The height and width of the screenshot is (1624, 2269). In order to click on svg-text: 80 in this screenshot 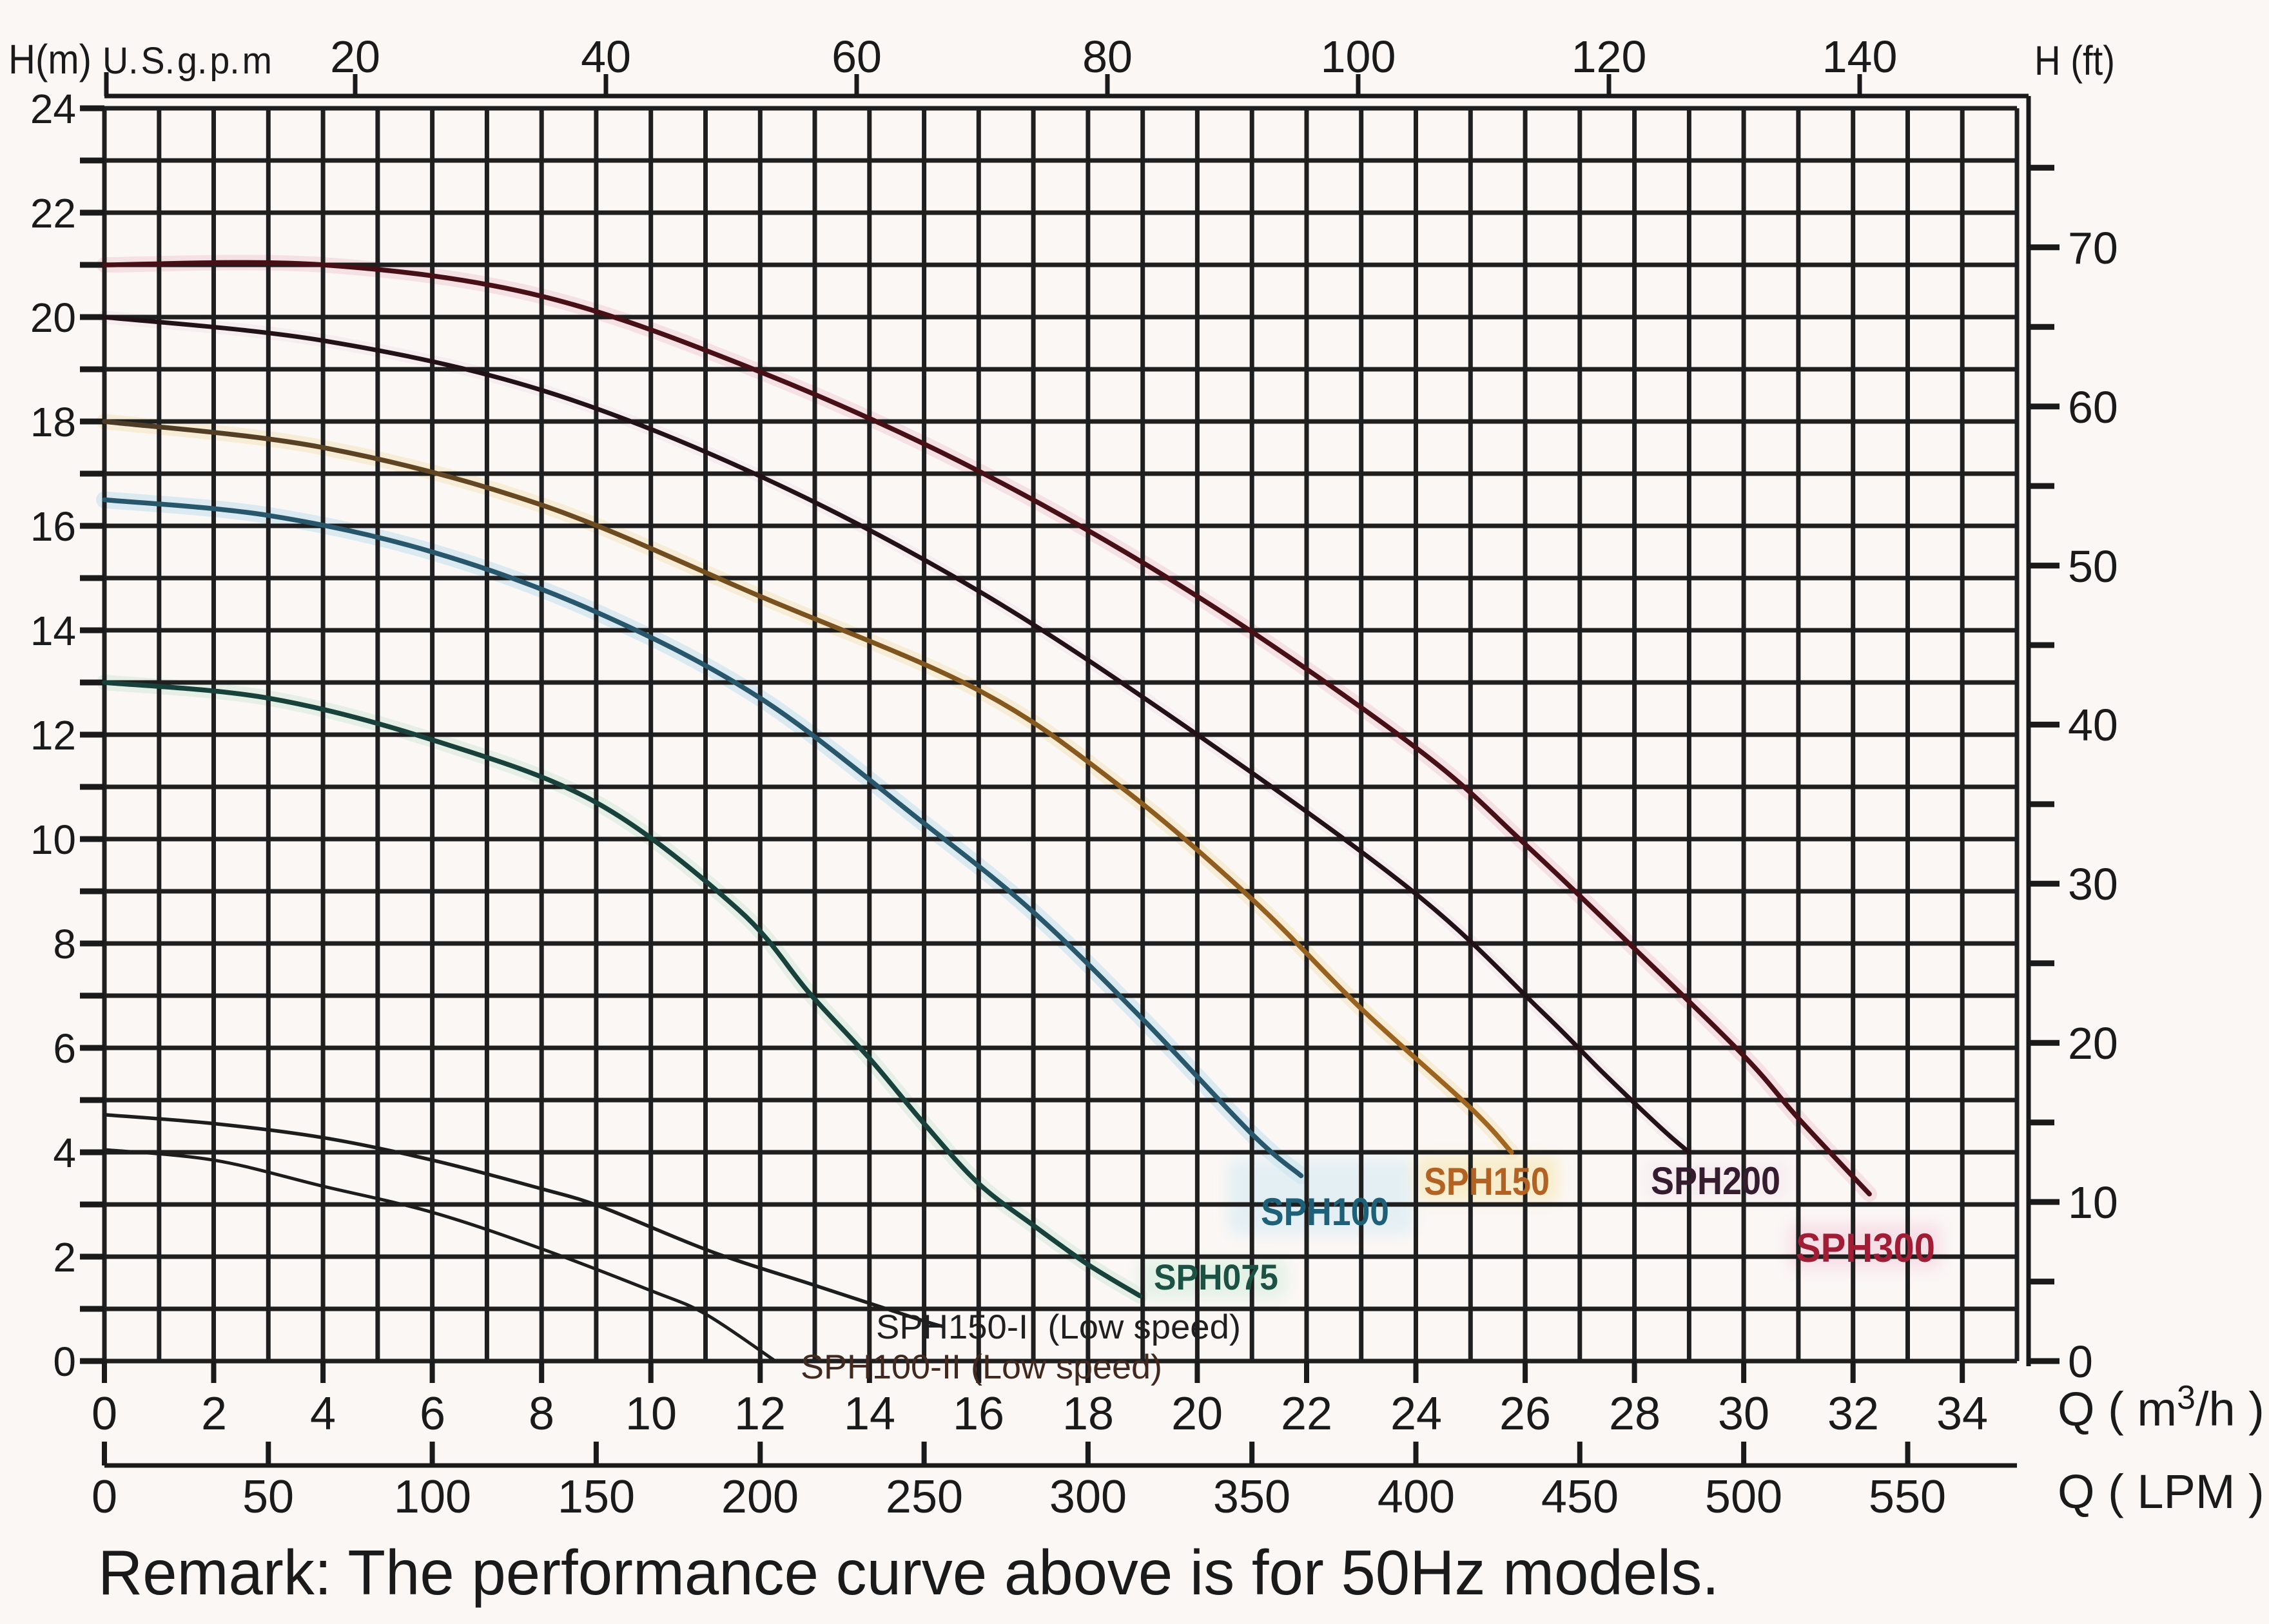, I will do `click(1108, 57)`.